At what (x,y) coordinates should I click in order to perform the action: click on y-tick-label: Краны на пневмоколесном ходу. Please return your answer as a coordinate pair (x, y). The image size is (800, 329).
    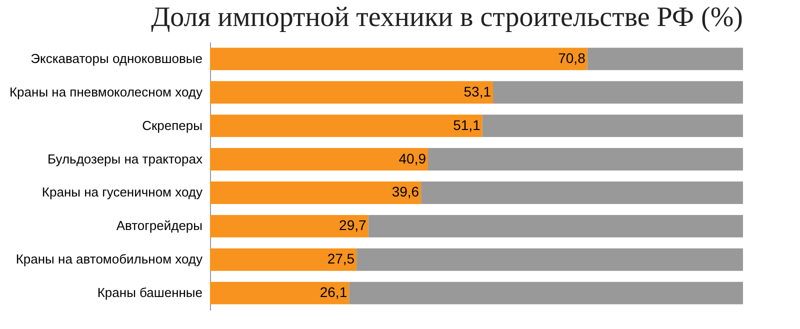
    Looking at the image, I should click on (106, 92).